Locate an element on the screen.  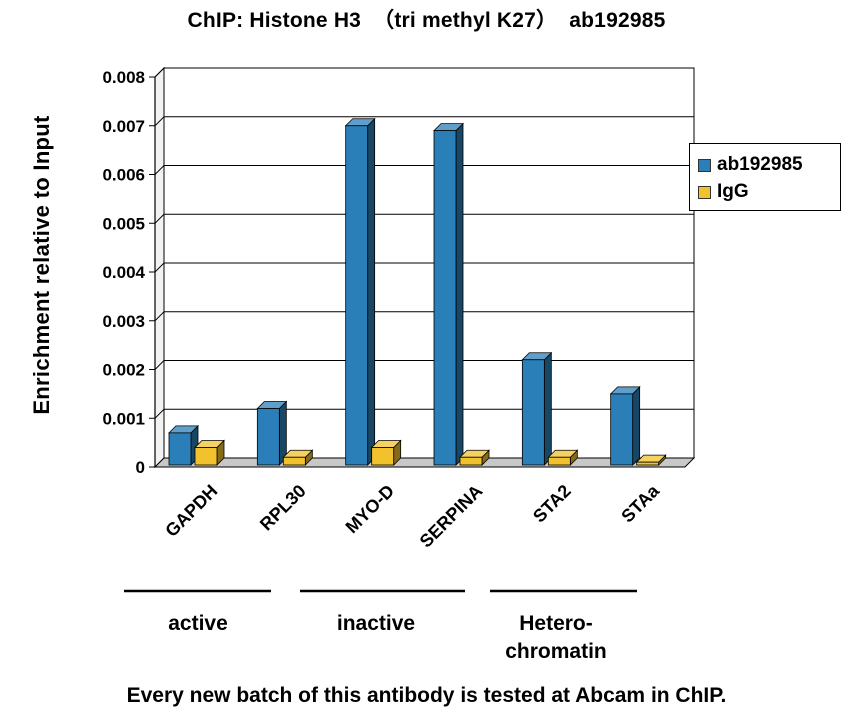
bar-ab192985-gapdh is located at coordinates (180, 449).